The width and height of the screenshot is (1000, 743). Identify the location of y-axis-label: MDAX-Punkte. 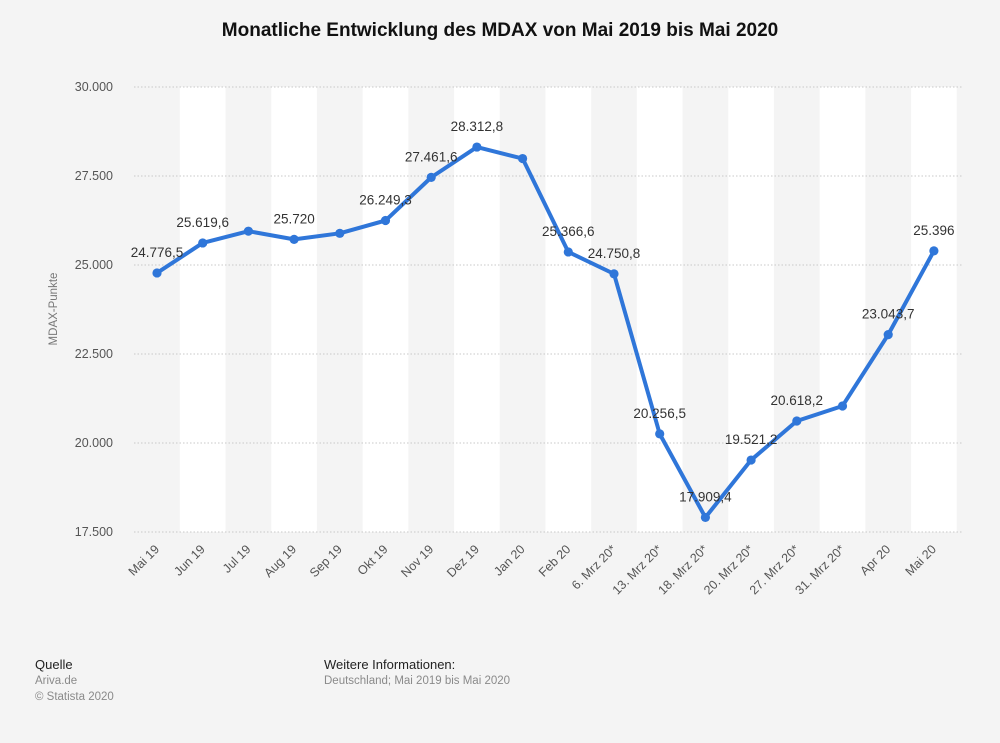
(54, 309).